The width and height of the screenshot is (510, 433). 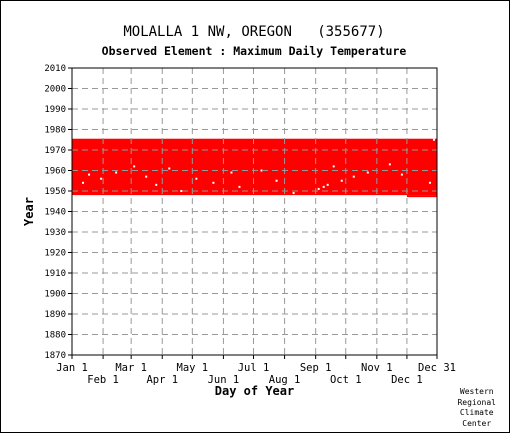 I want to click on x-tick-label: Feb 1, so click(x=103, y=380).